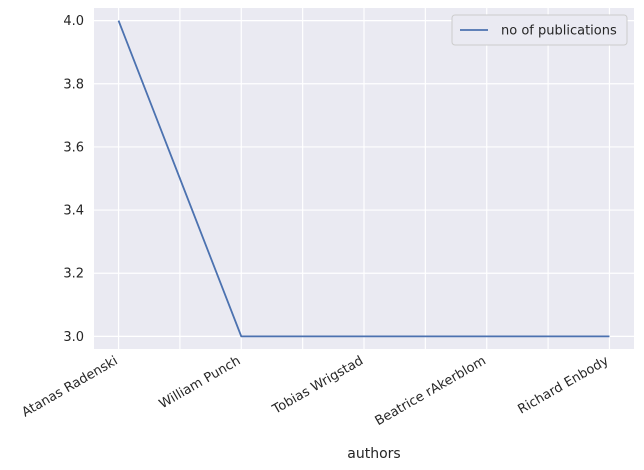 This screenshot has height=470, width=644. I want to click on y-tick-label: 3.4, so click(73, 211).